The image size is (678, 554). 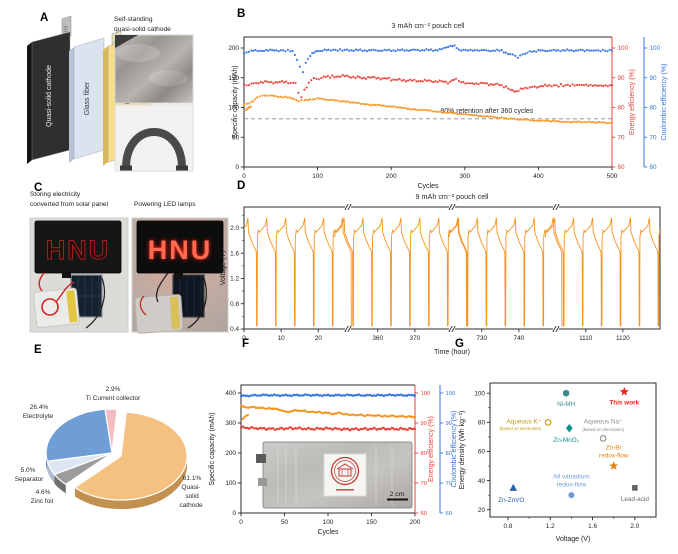 I want to click on layer-quasi-solid-cathode: (+) Quasi-solid cathode, so click(x=49, y=89).